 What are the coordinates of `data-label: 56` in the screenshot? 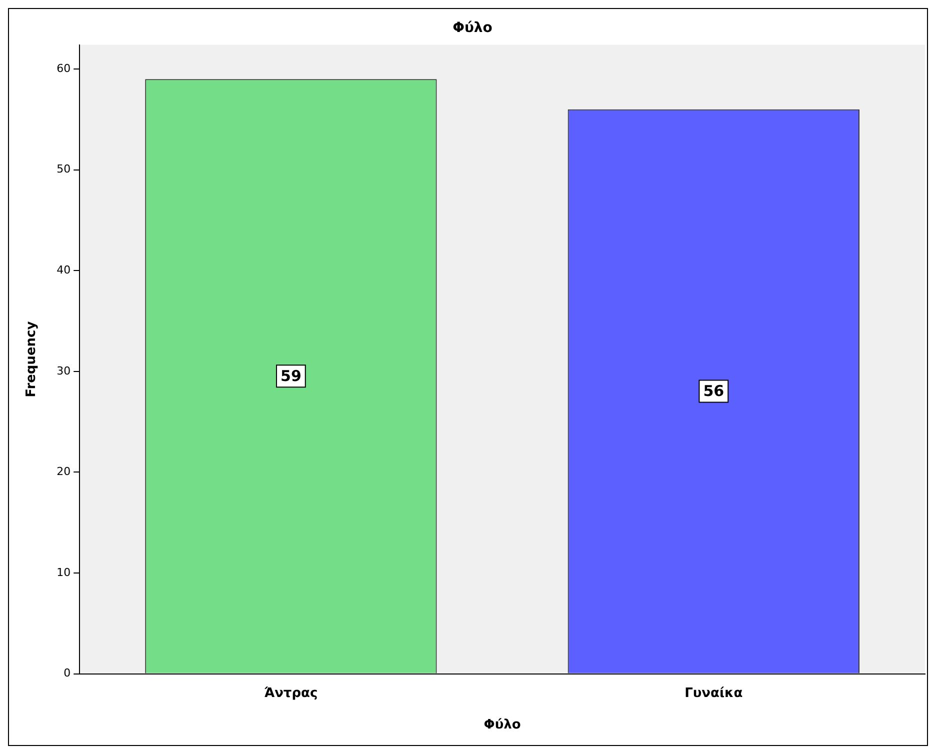 It's located at (713, 391).